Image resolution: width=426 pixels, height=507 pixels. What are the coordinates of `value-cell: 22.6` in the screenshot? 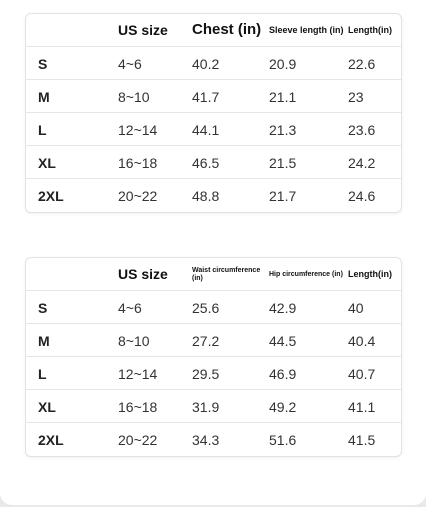 It's located at (362, 63).